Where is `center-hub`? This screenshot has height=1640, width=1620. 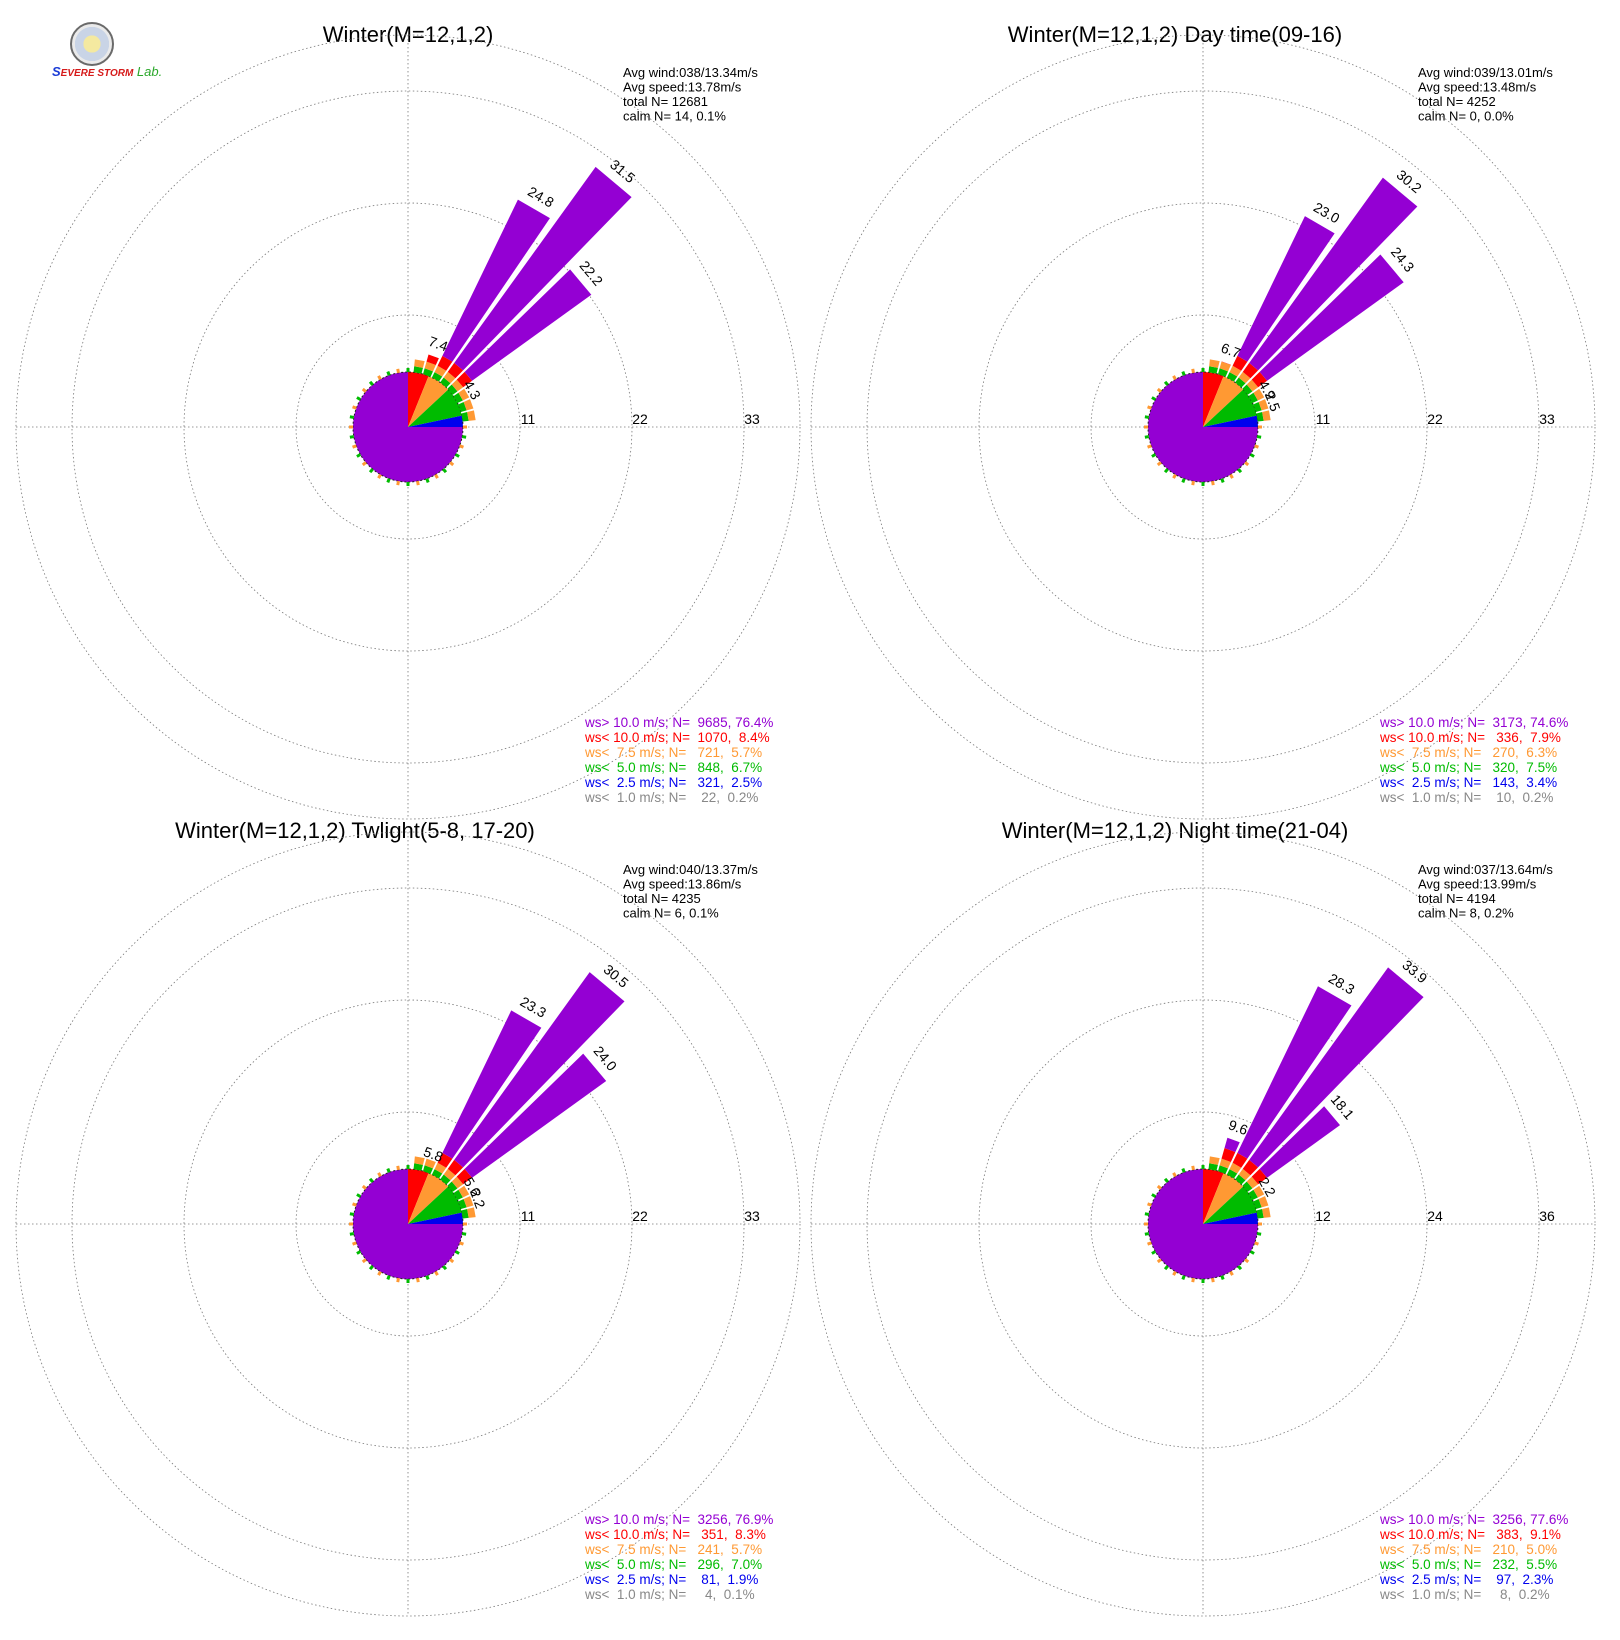 center-hub is located at coordinates (408, 1224).